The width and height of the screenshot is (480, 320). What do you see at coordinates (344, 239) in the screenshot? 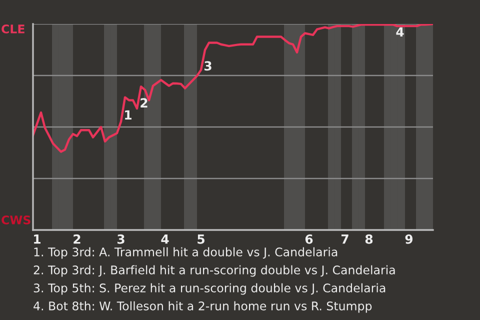
I see `x-tick-label: 7` at bounding box center [344, 239].